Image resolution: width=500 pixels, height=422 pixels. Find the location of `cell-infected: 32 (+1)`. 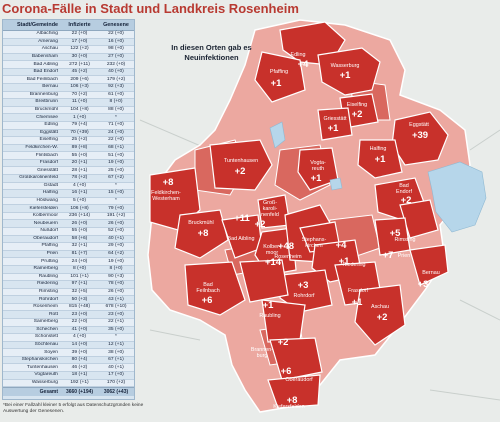

cell-infected: 32 (+1) is located at coordinates (79, 246).